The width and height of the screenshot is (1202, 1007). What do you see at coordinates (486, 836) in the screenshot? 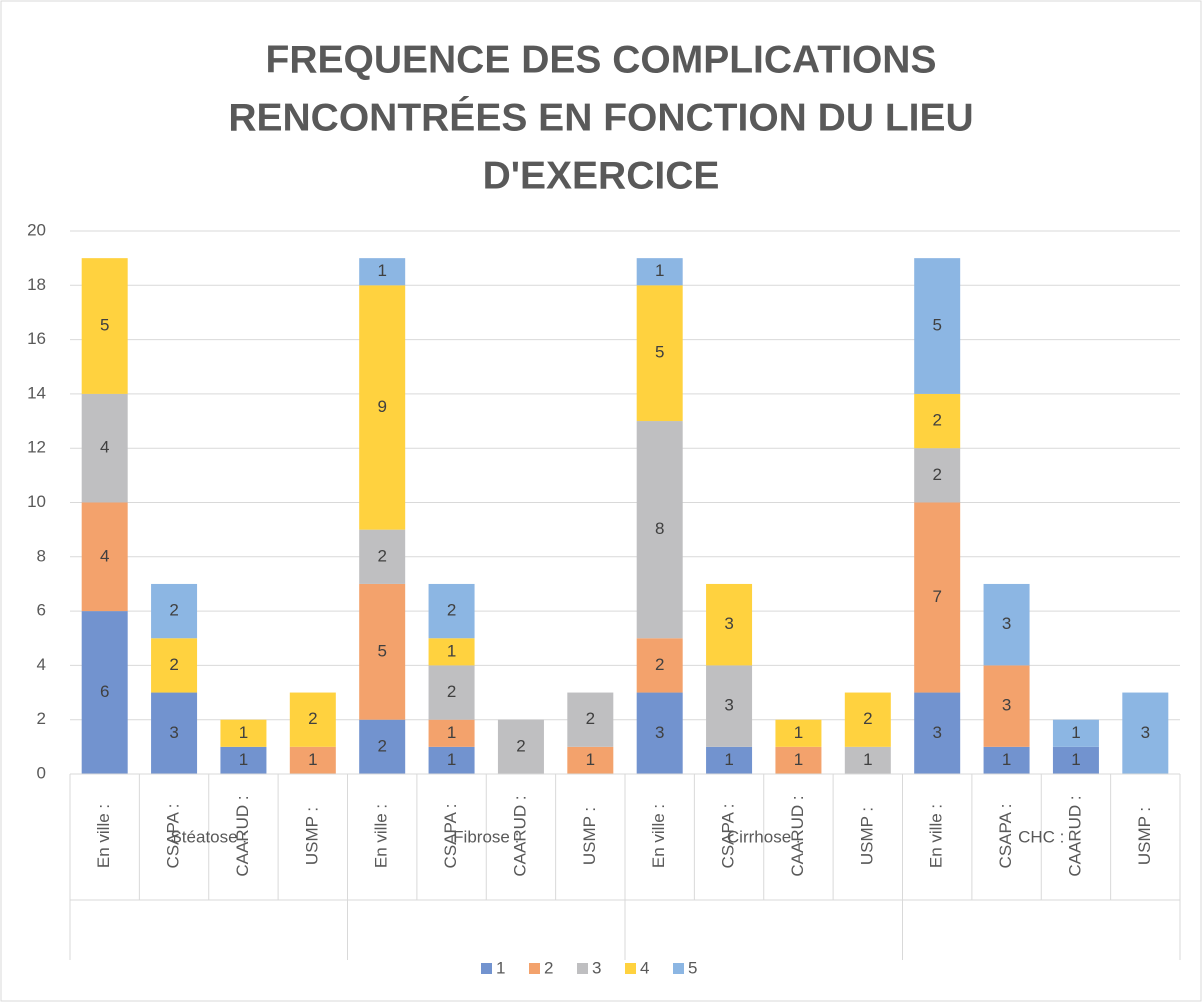
I see `group-label: Fibrose :` at bounding box center [486, 836].